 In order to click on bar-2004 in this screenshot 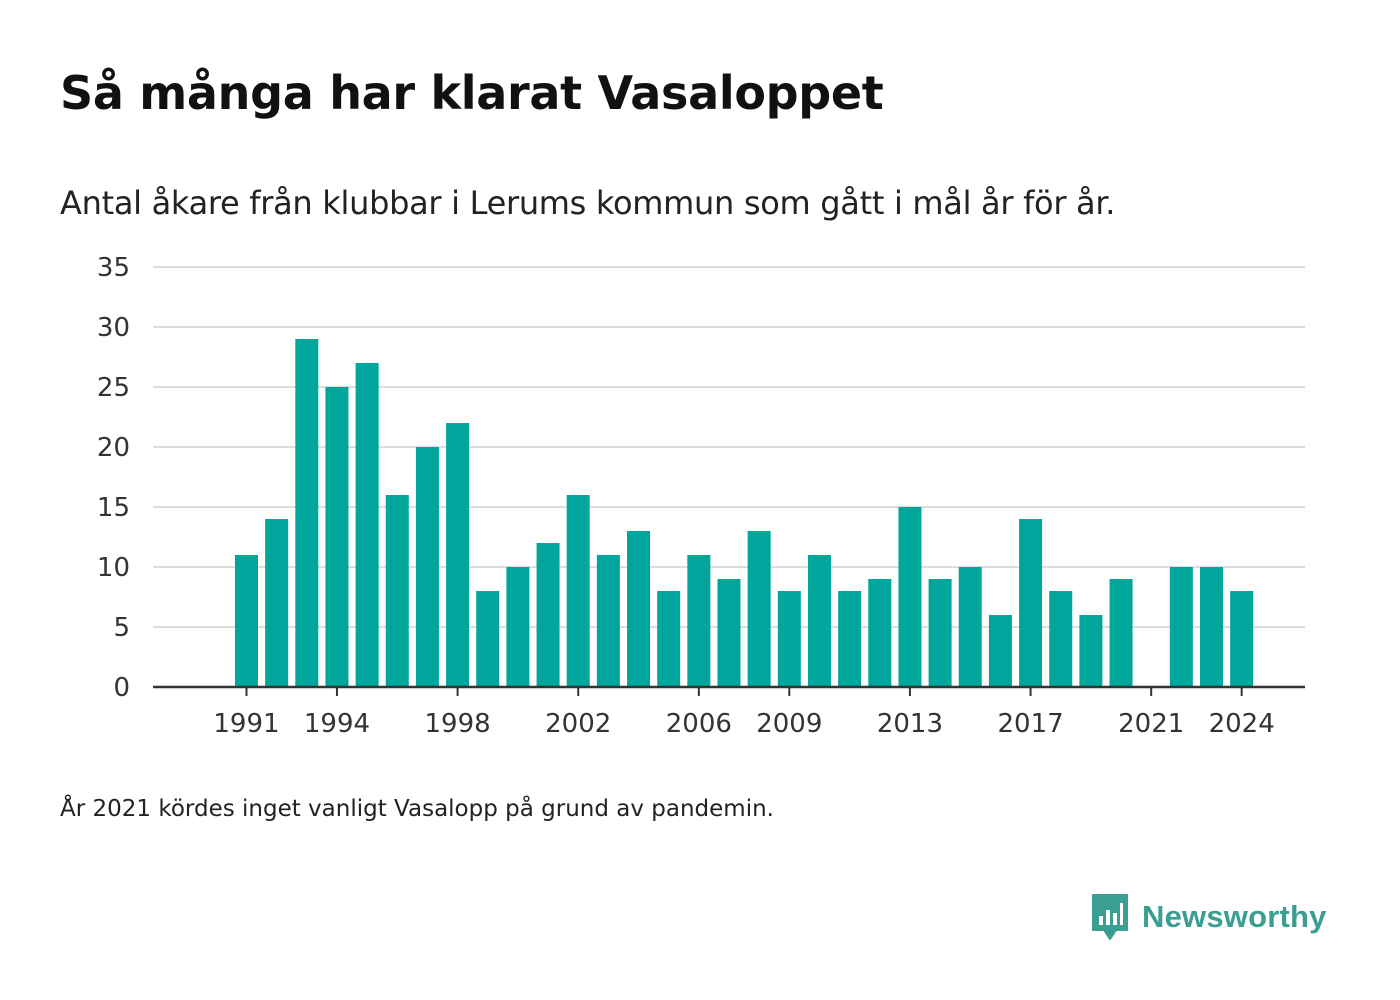, I will do `click(639, 609)`.